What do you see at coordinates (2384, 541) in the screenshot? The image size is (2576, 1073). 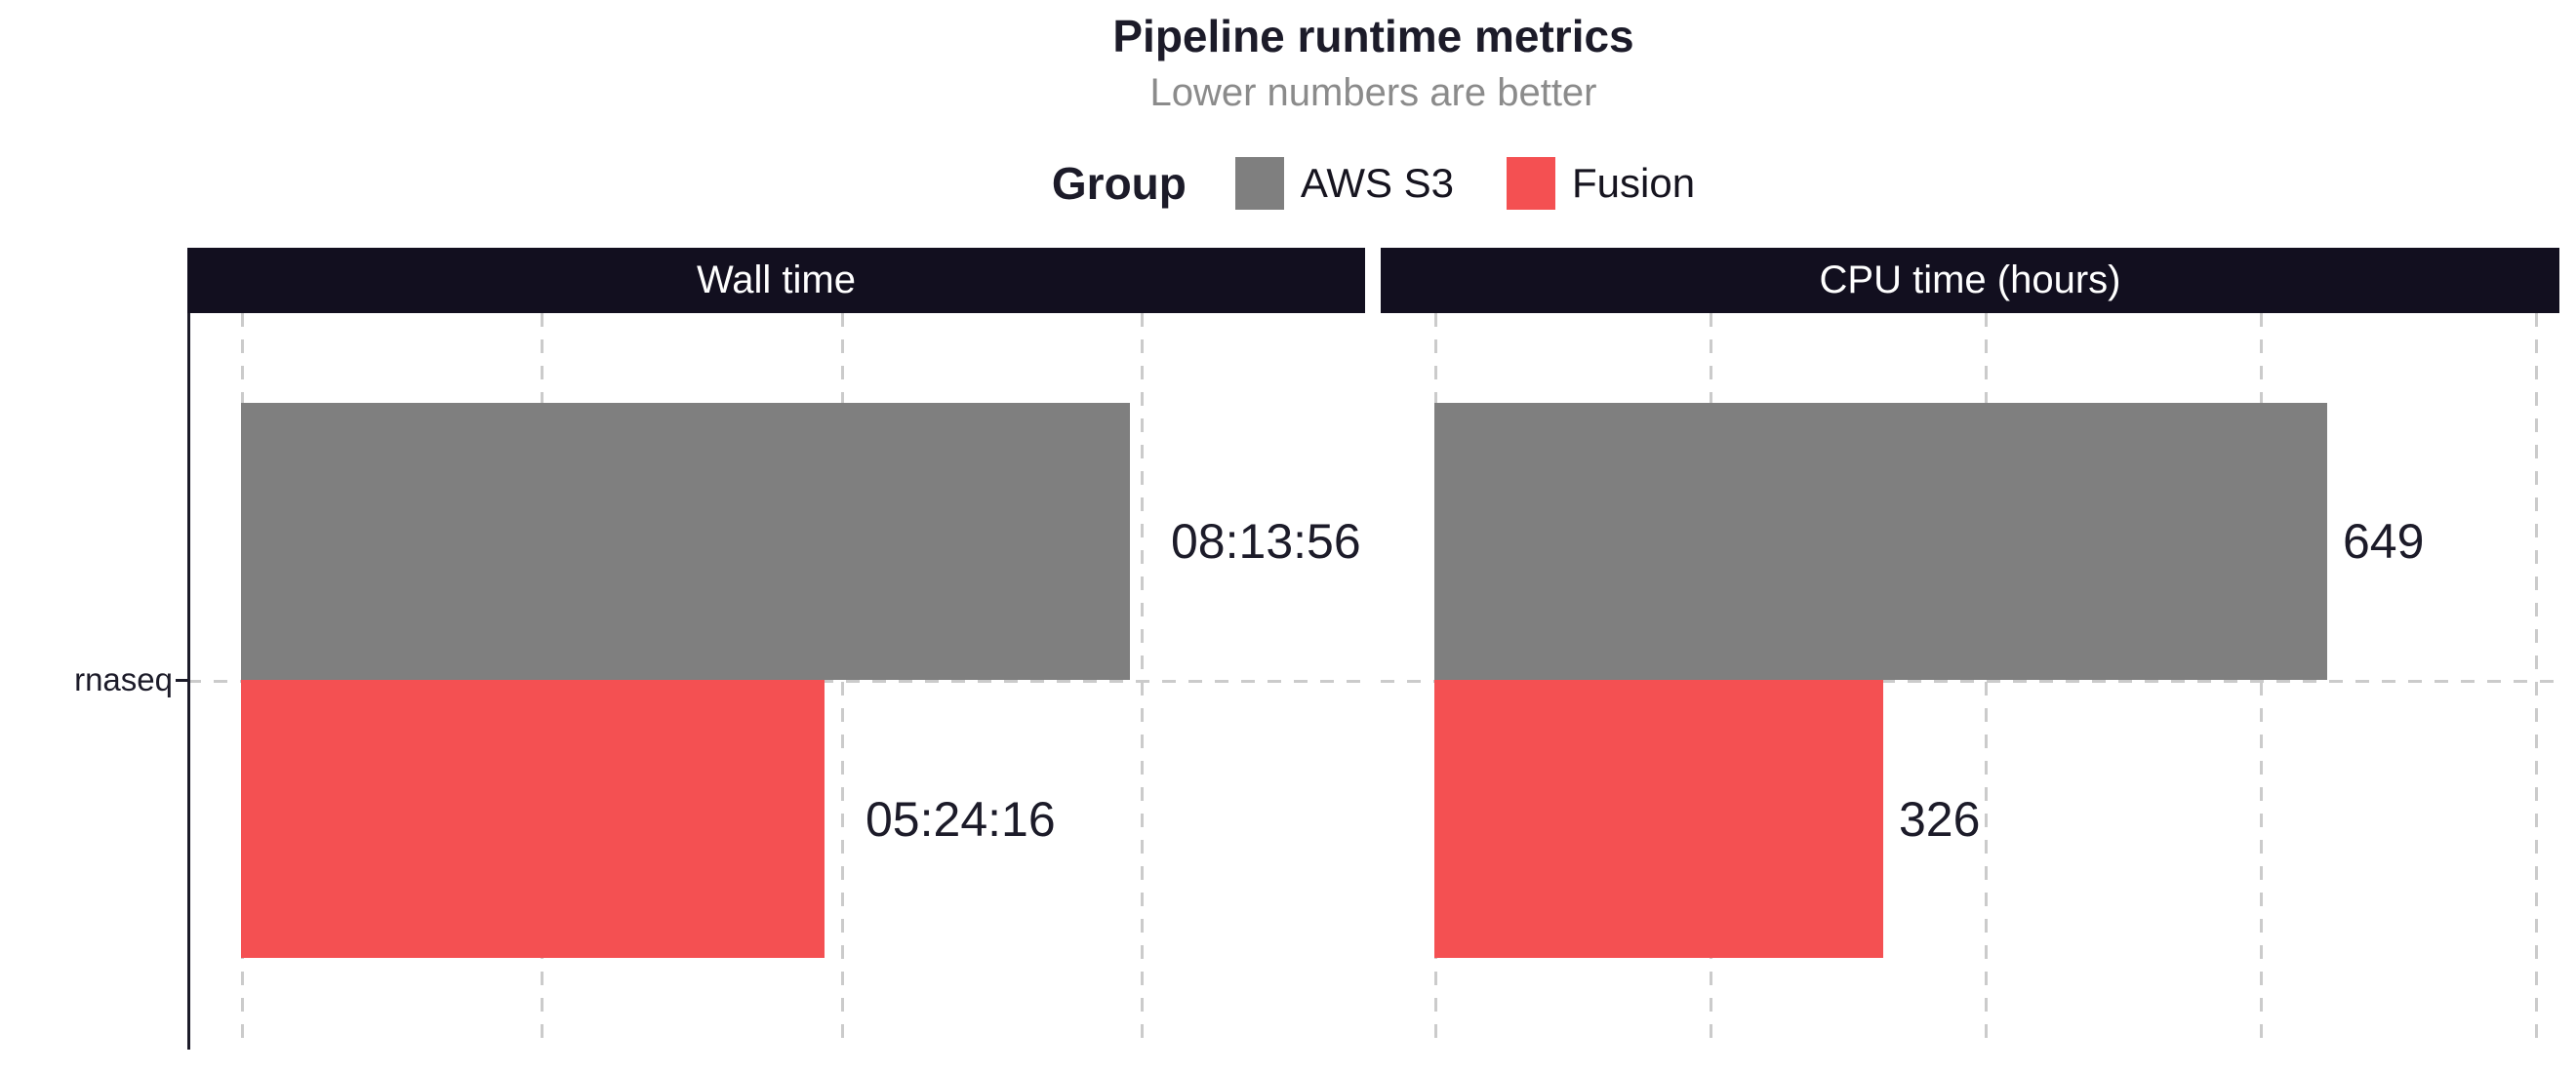 I see `bar-value-label: 649` at bounding box center [2384, 541].